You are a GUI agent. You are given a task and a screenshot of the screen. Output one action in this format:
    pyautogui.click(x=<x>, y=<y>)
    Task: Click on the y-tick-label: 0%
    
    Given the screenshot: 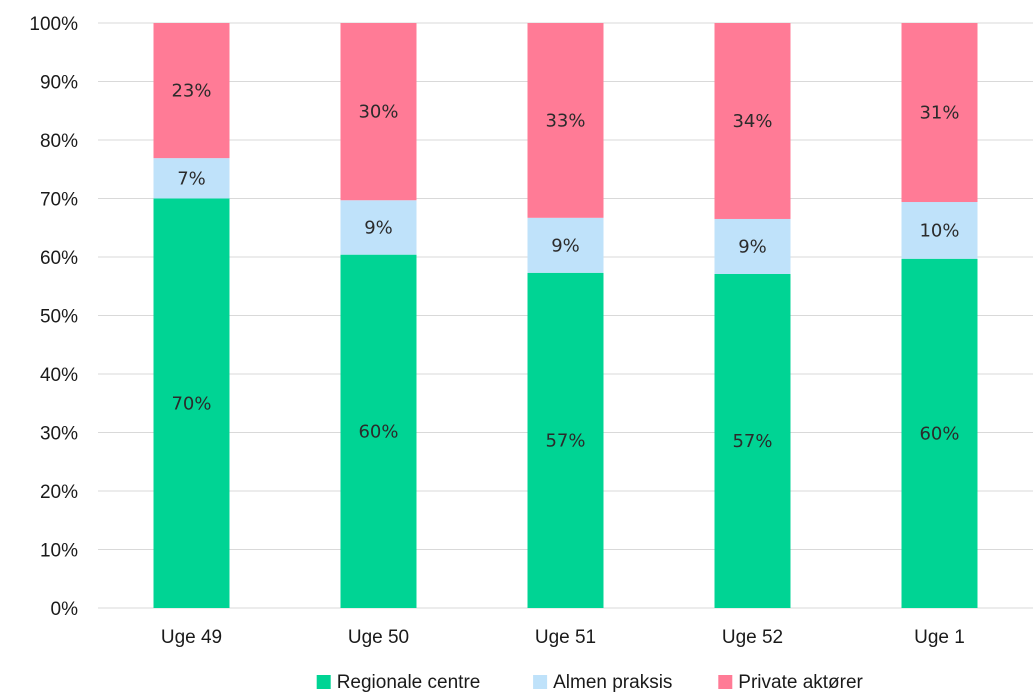 What is the action you would take?
    pyautogui.click(x=65, y=609)
    